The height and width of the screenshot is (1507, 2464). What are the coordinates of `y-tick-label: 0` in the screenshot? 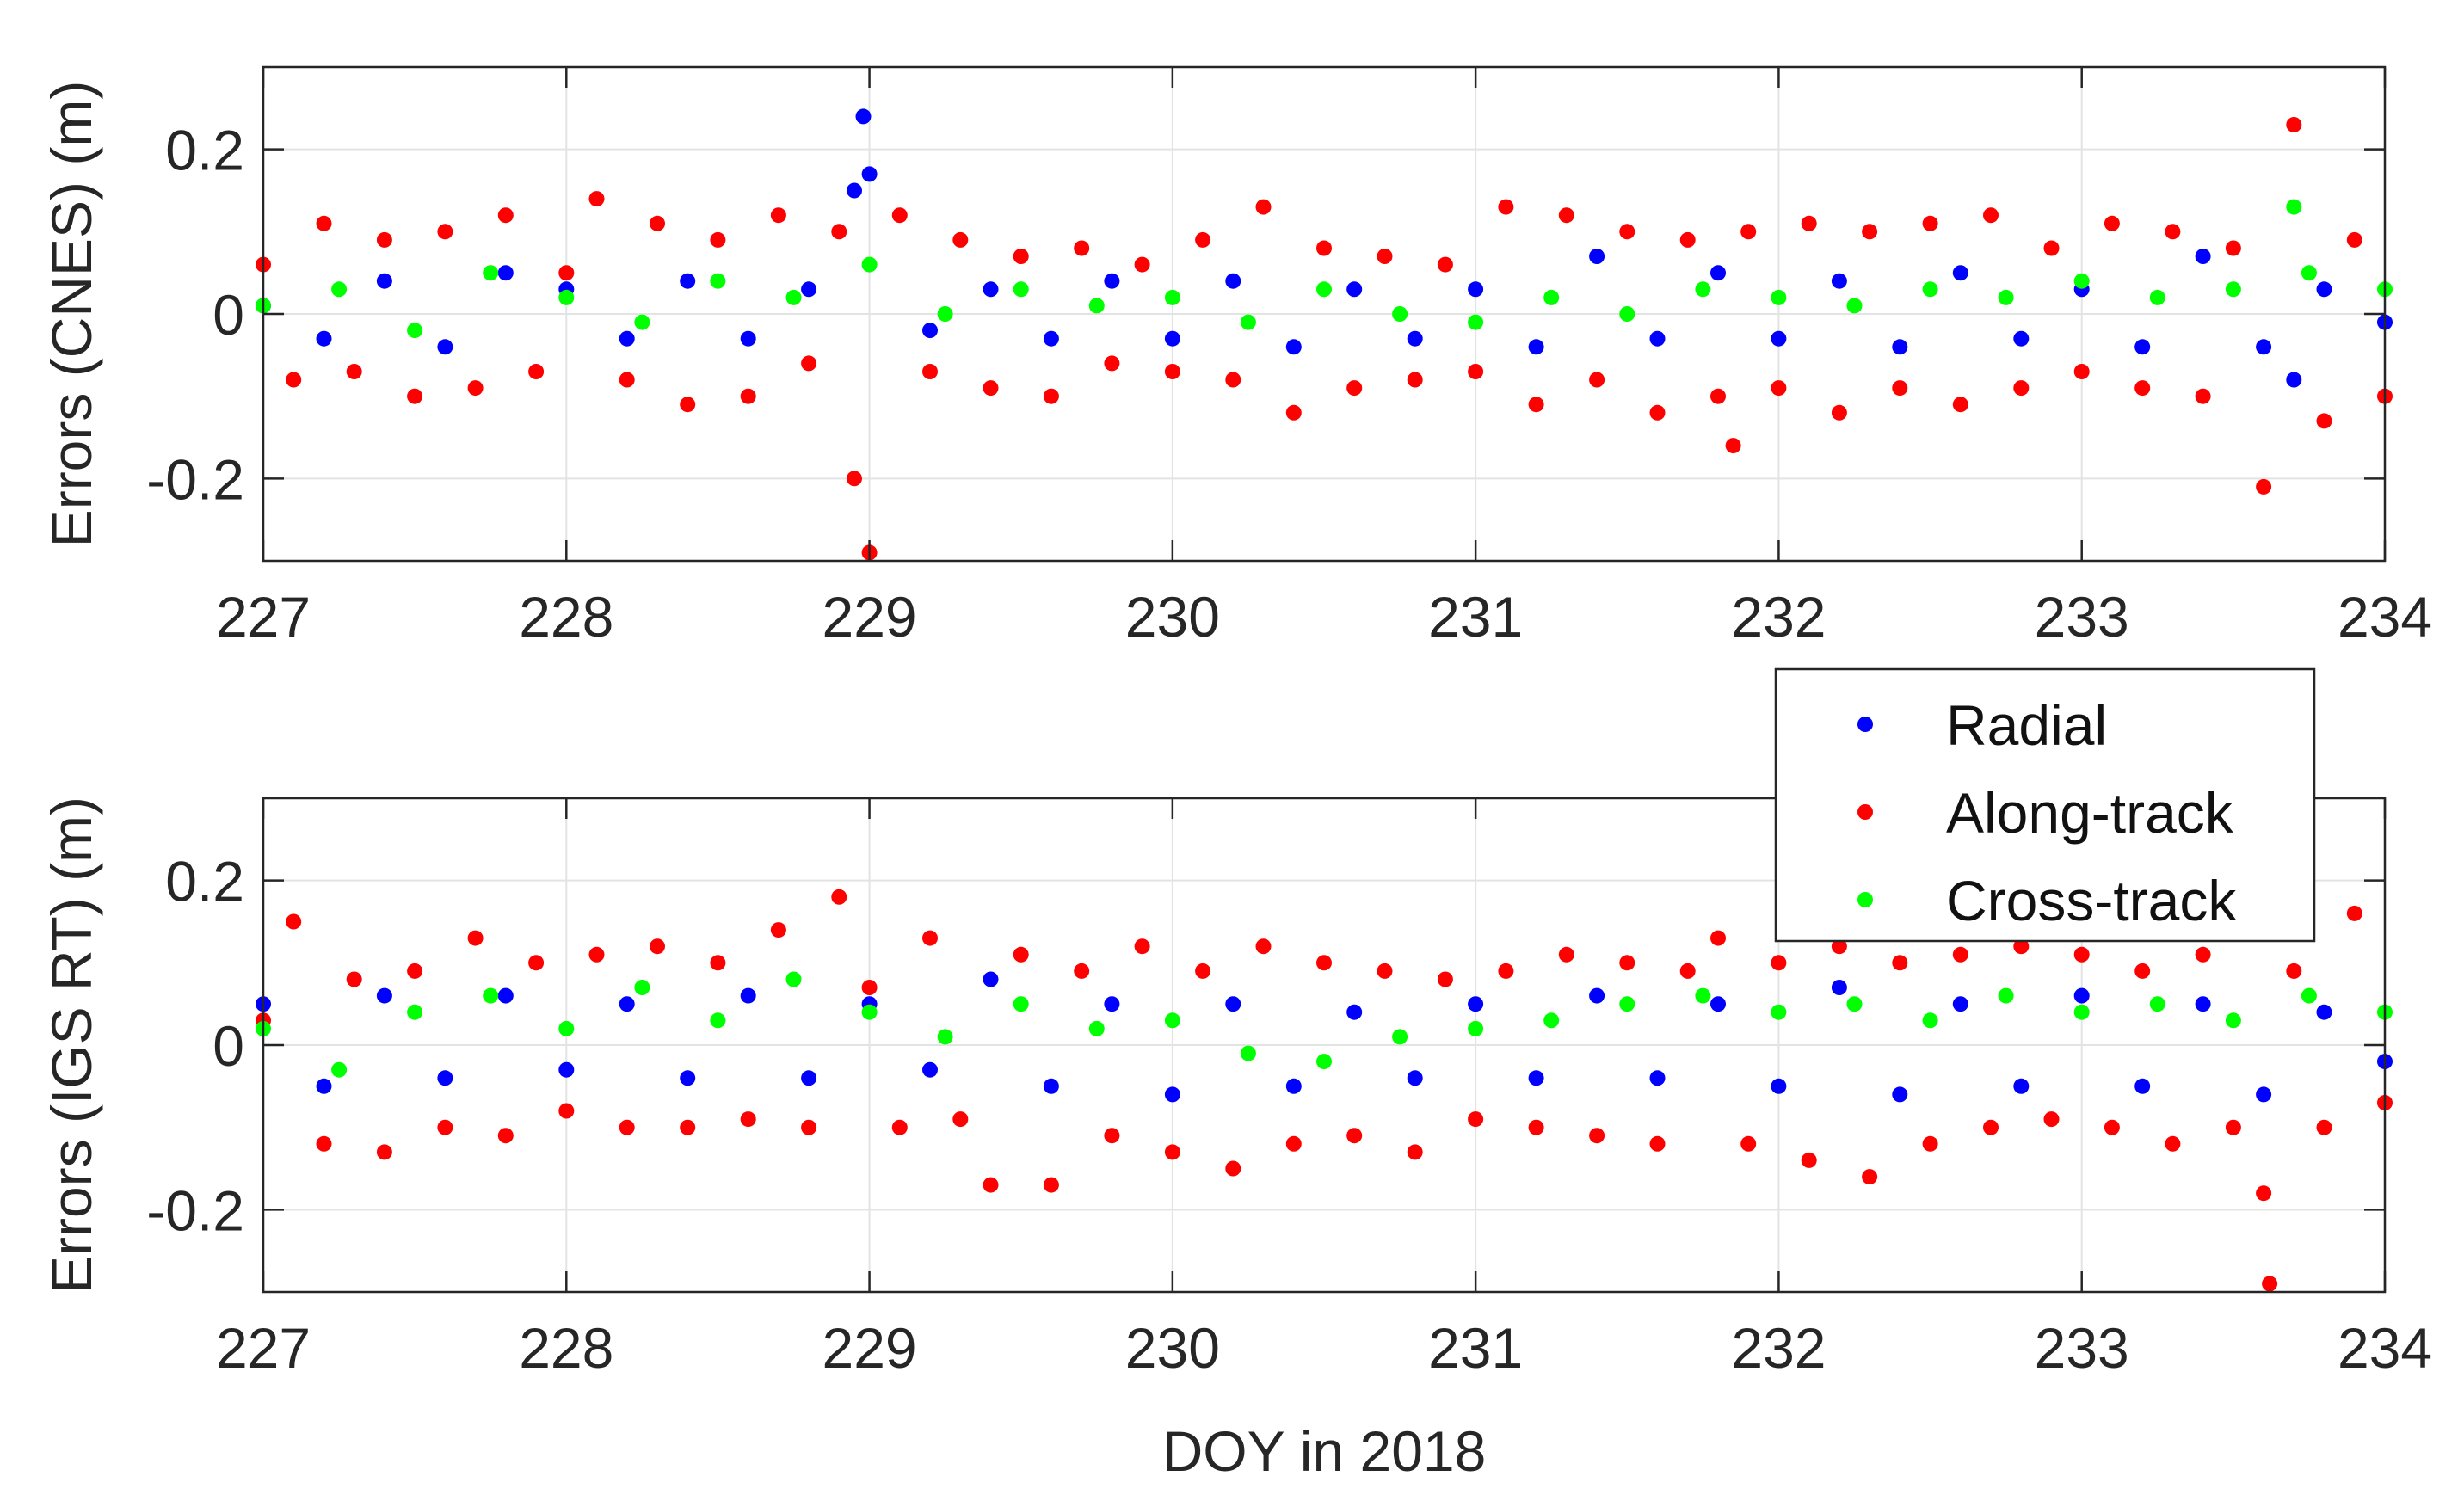 It's located at (228, 315).